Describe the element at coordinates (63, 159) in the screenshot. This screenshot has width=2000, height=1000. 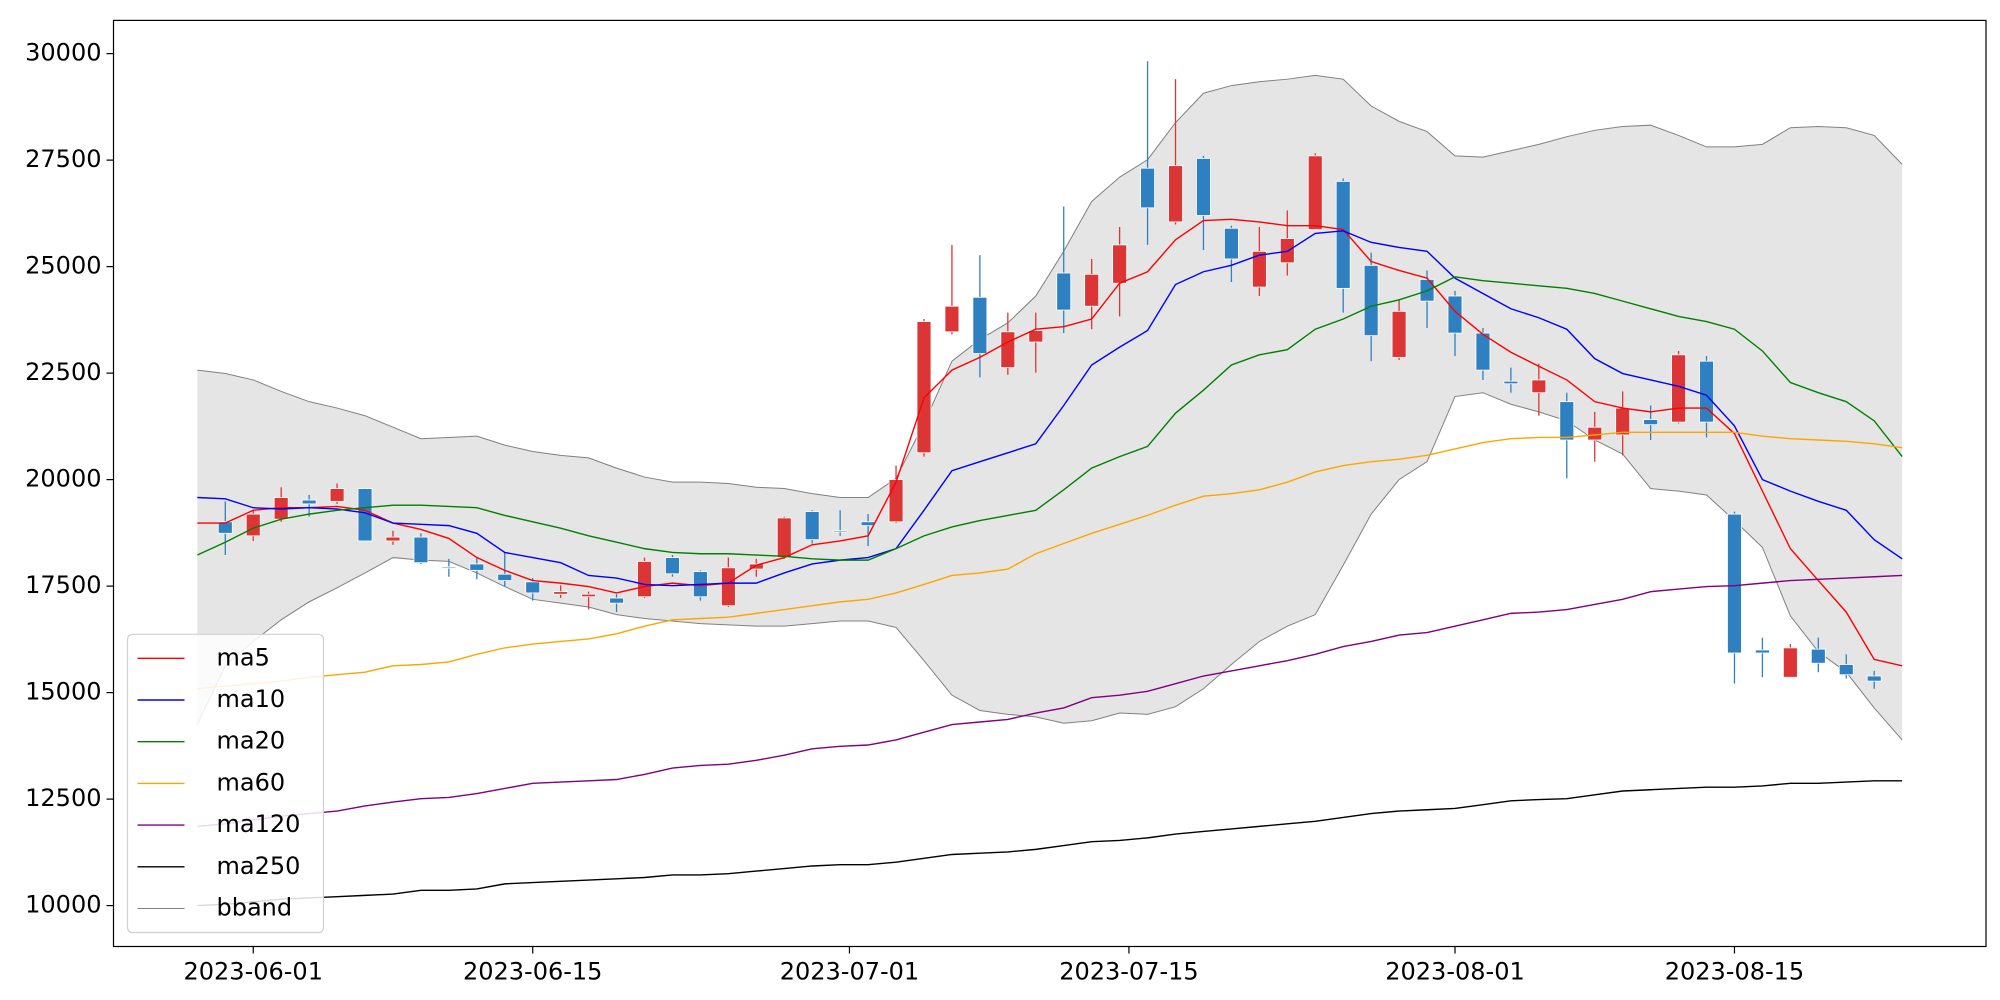
I see `y-tick-label: 27500` at that location.